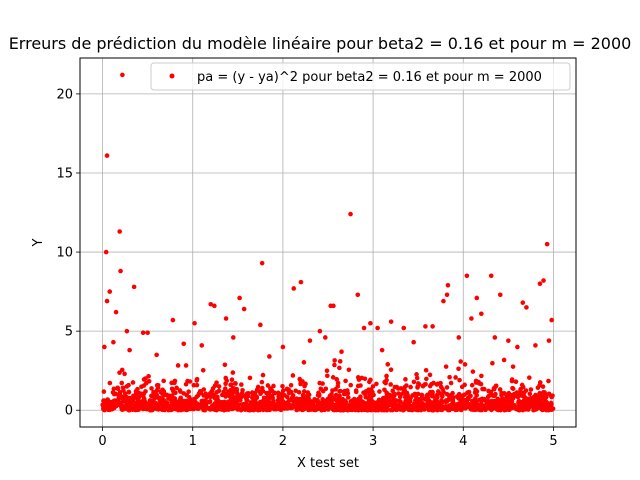  I want to click on y-tick-label: 20, so click(64, 94).